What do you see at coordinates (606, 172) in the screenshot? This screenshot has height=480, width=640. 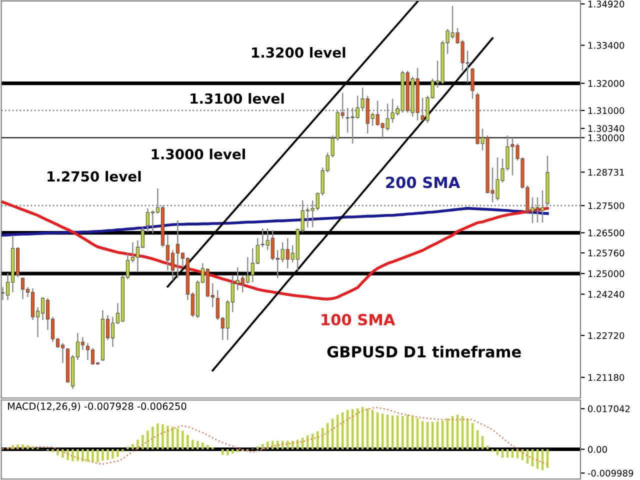 I see `y-tick-label: 1.28731` at bounding box center [606, 172].